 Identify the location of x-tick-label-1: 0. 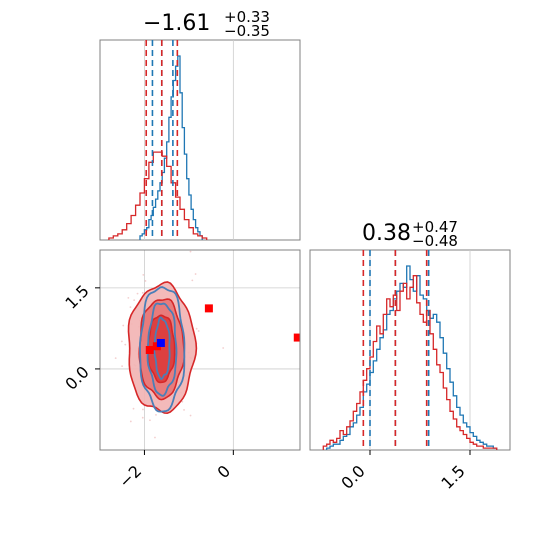
(224, 471).